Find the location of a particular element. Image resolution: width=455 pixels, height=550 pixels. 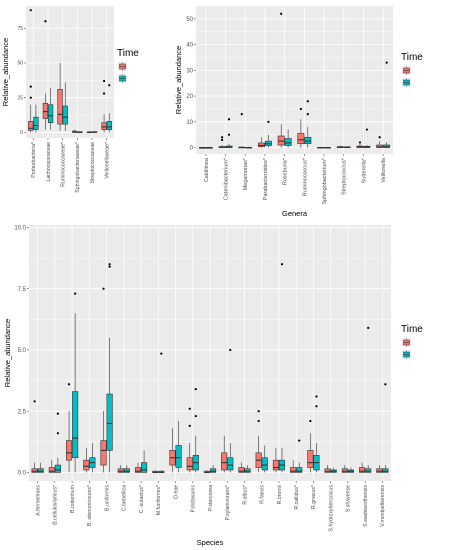

x-category-label: Lachnospiraceae is located at coordinates (49, 162).